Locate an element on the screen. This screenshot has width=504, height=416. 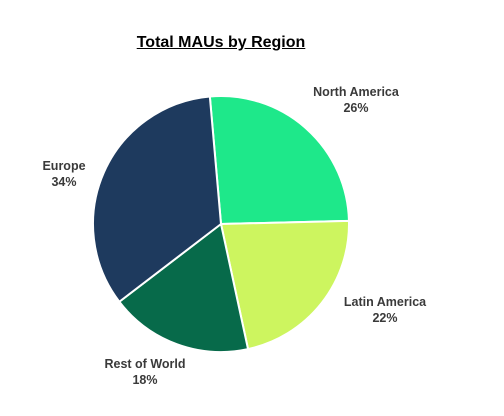
slice-value-rest-of-world: 18% is located at coordinates (144, 380).